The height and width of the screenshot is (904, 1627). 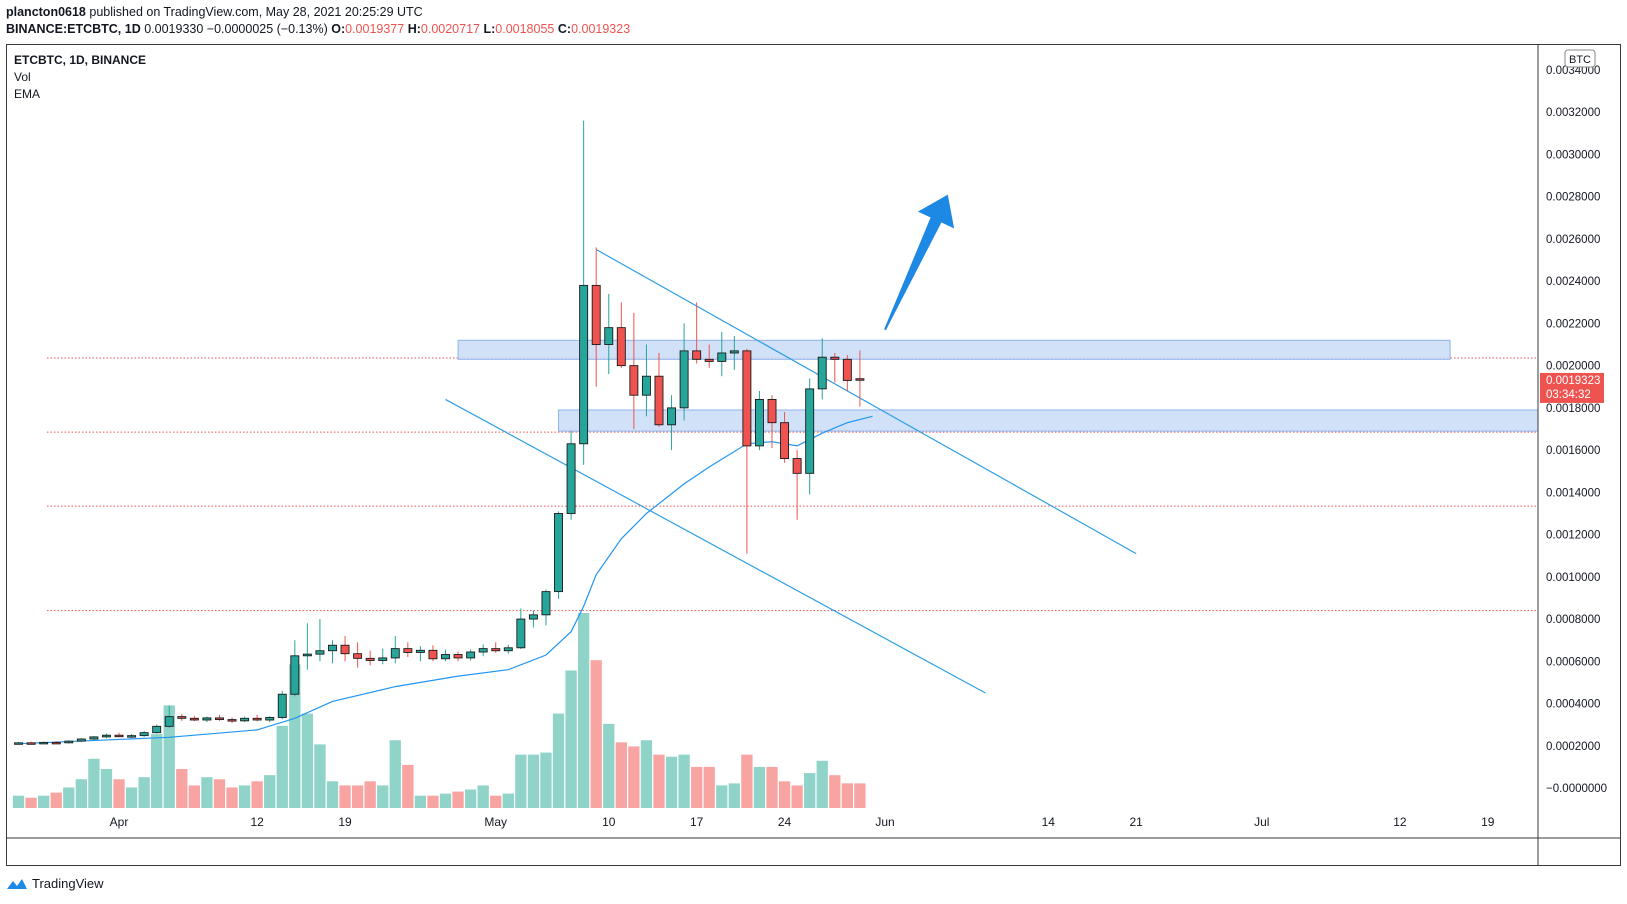 I want to click on legend-ema: EMA, so click(x=27, y=94).